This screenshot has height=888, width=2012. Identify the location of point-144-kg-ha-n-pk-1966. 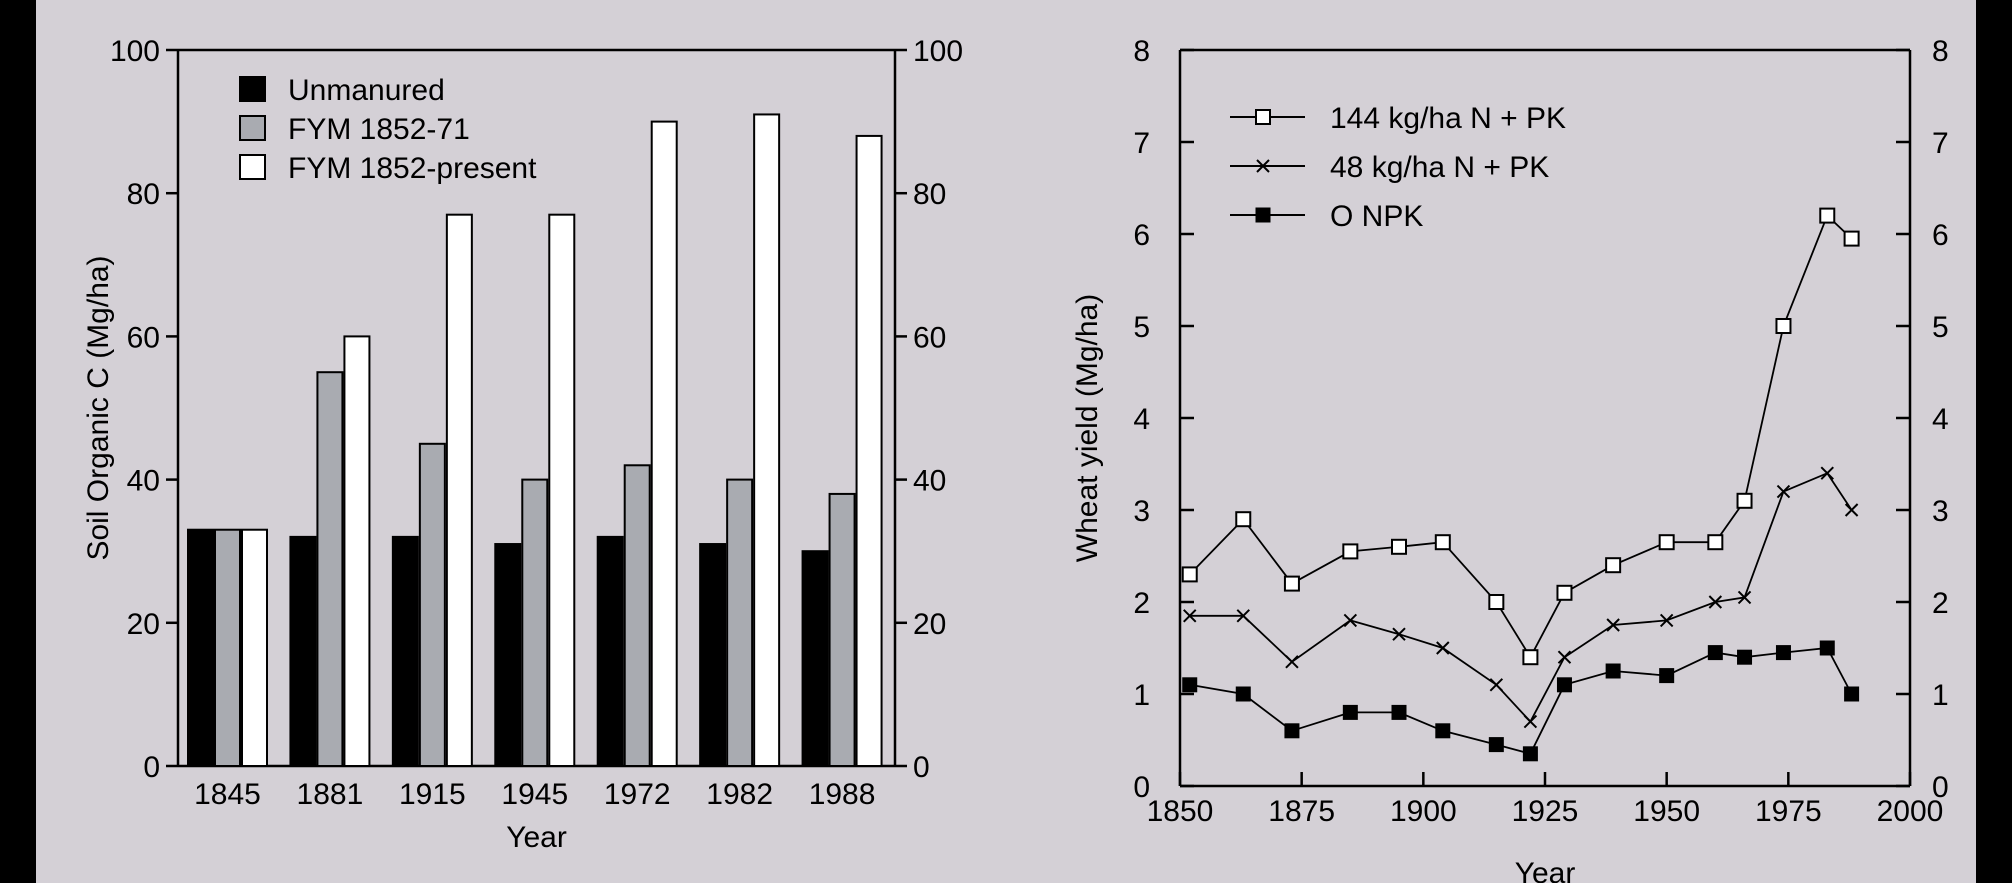
(1744, 500).